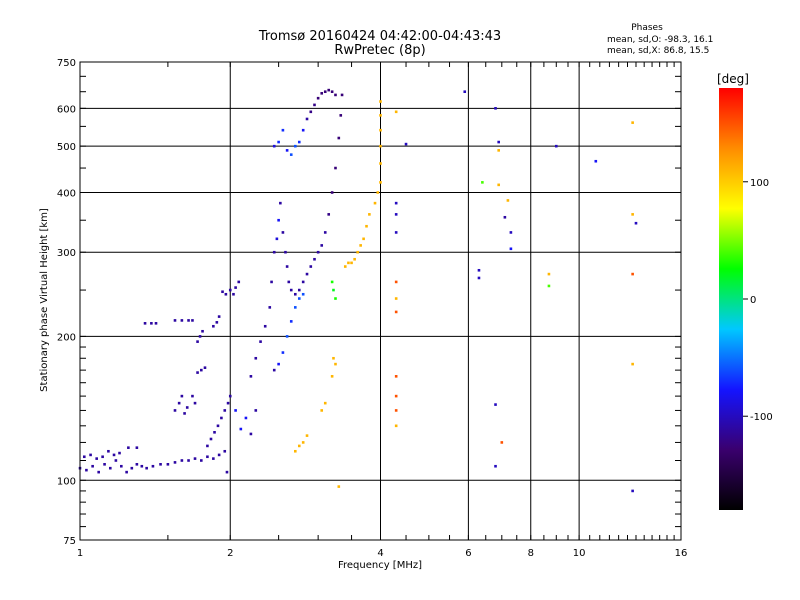 Image resolution: width=800 pixels, height=600 pixels. Describe the element at coordinates (66, 481) in the screenshot. I see `y-tick-label: 100` at that location.